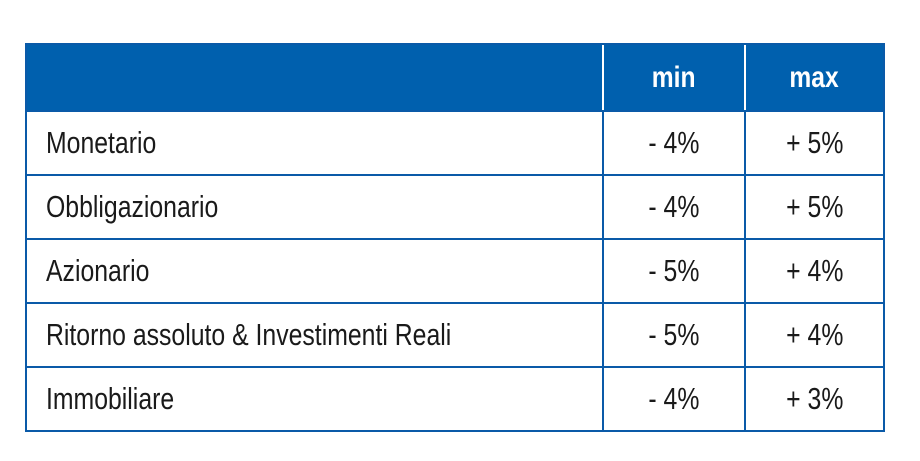 This screenshot has width=920, height=461. I want to click on table-row: Obbligazionario - 4% + 5%, so click(455, 206).